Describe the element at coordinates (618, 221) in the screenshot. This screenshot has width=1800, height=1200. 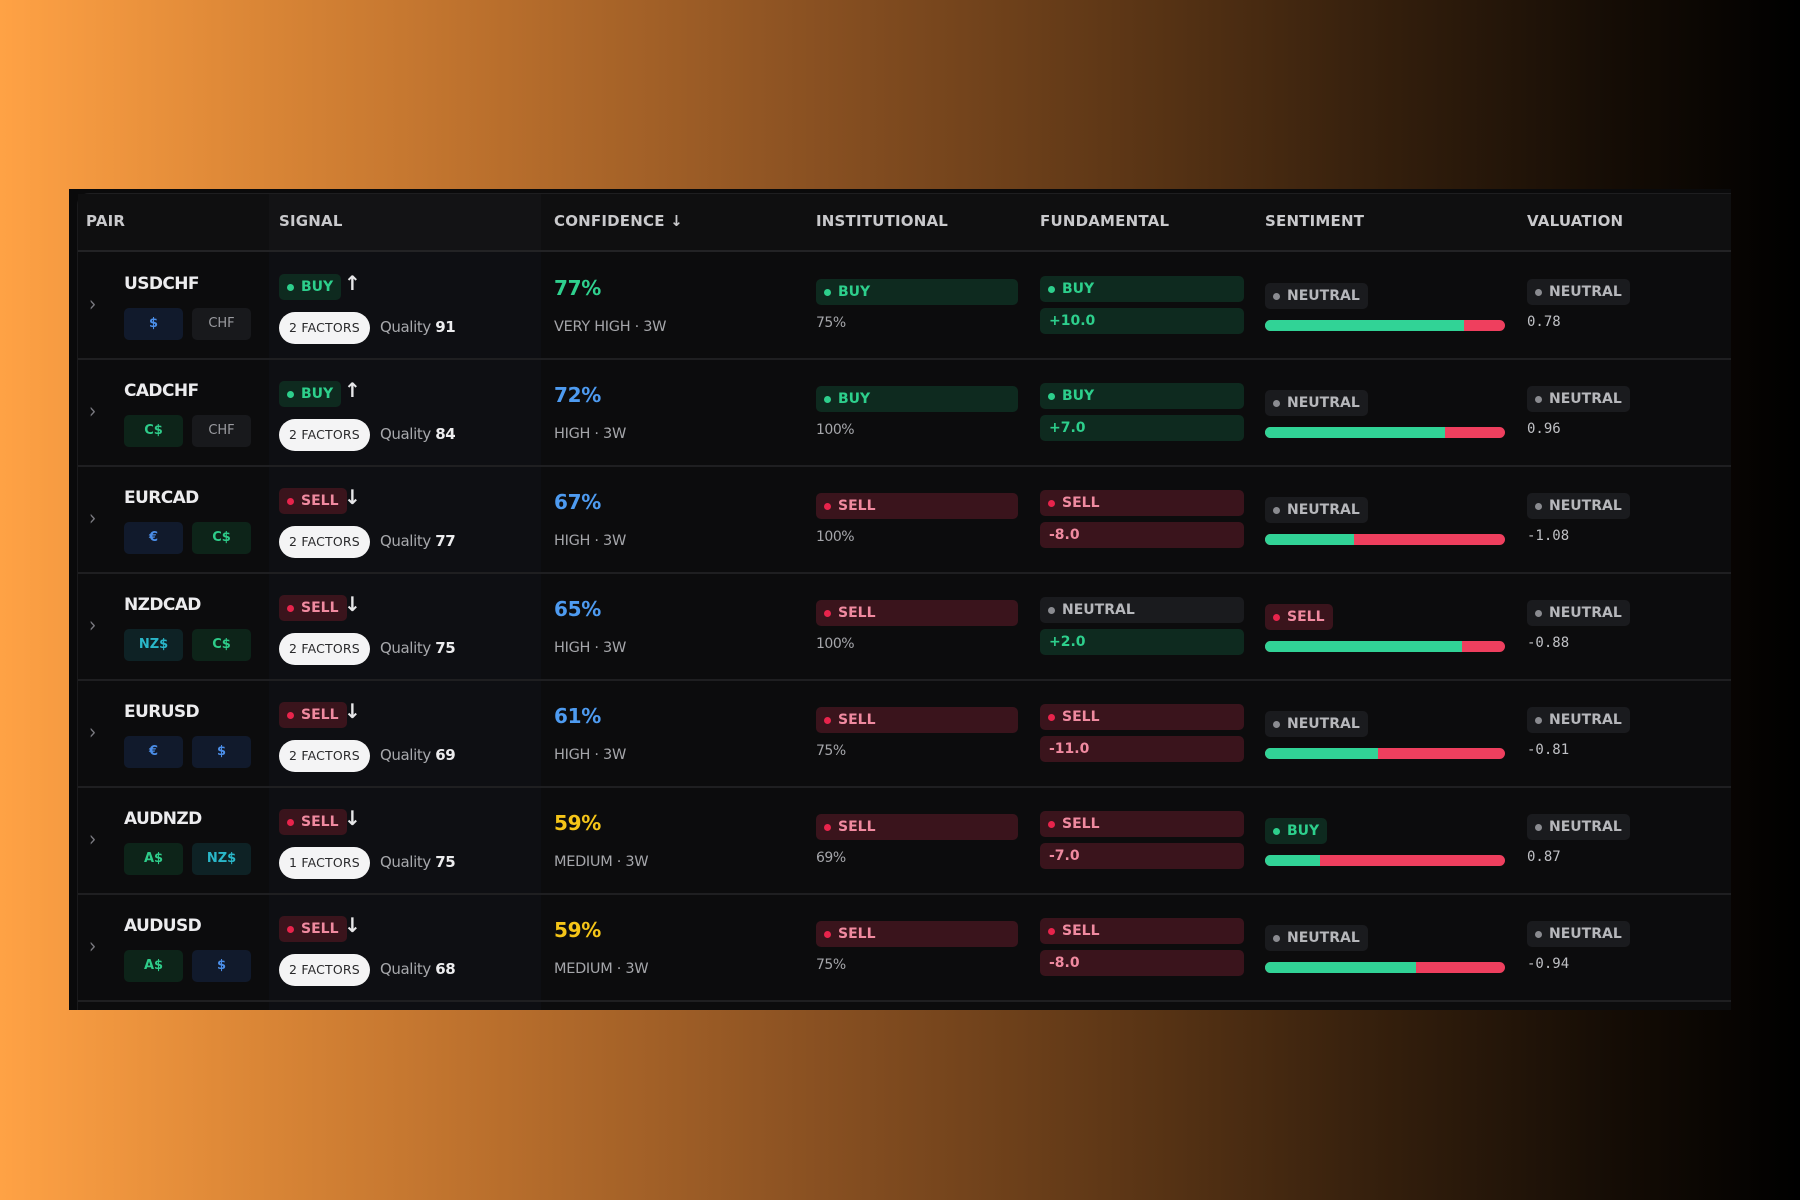
I see `header-confidence-sorted: CONFIDENCE ↓` at that location.